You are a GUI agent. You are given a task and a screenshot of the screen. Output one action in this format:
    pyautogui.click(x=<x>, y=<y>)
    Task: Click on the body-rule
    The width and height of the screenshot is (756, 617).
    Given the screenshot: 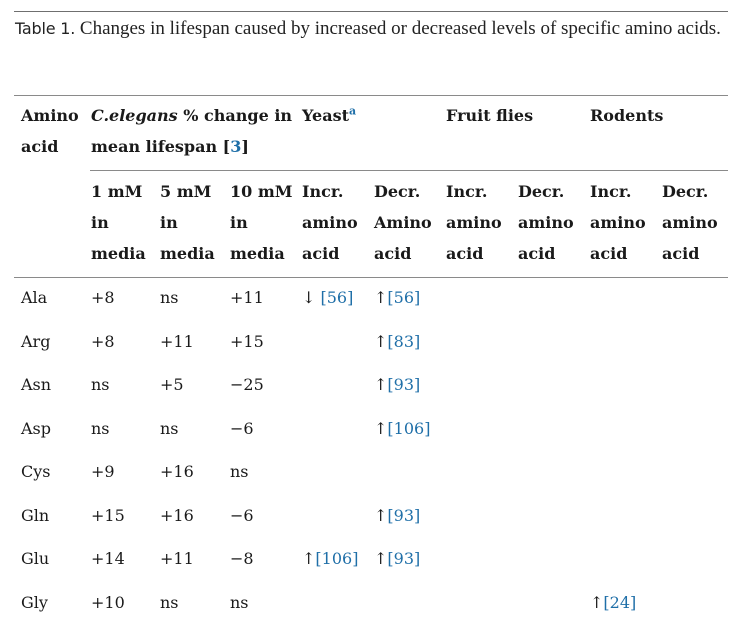 What is the action you would take?
    pyautogui.click(x=371, y=277)
    